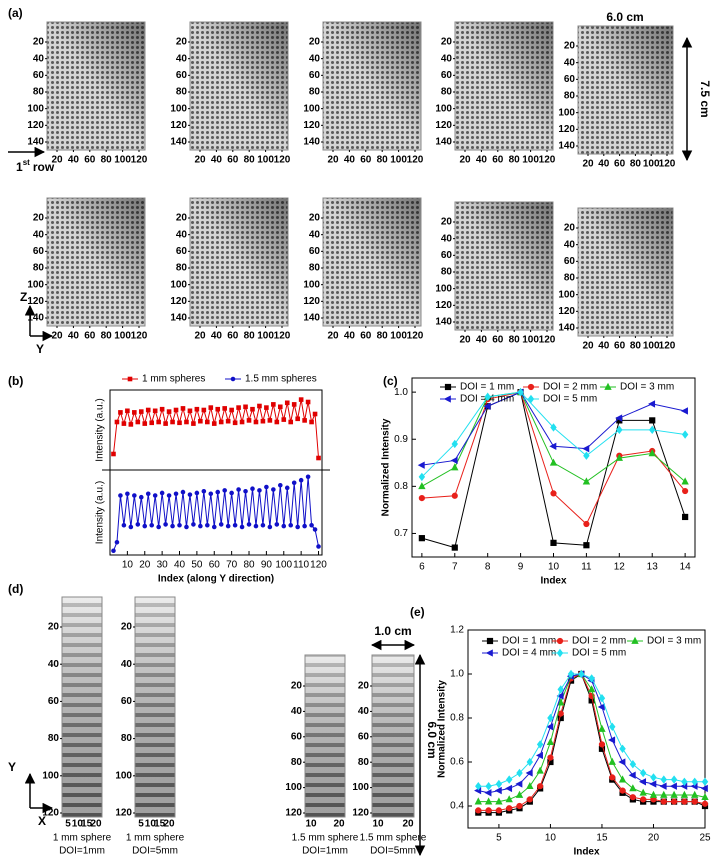 The width and height of the screenshot is (714, 863). I want to click on x-tick-label: 13, so click(653, 567).